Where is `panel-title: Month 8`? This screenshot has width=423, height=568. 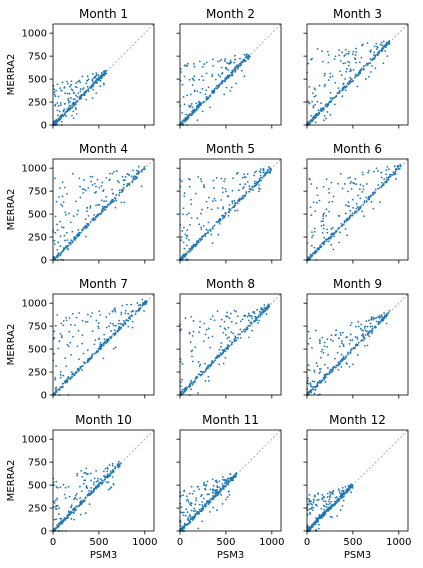
panel-title: Month 8 is located at coordinates (230, 284).